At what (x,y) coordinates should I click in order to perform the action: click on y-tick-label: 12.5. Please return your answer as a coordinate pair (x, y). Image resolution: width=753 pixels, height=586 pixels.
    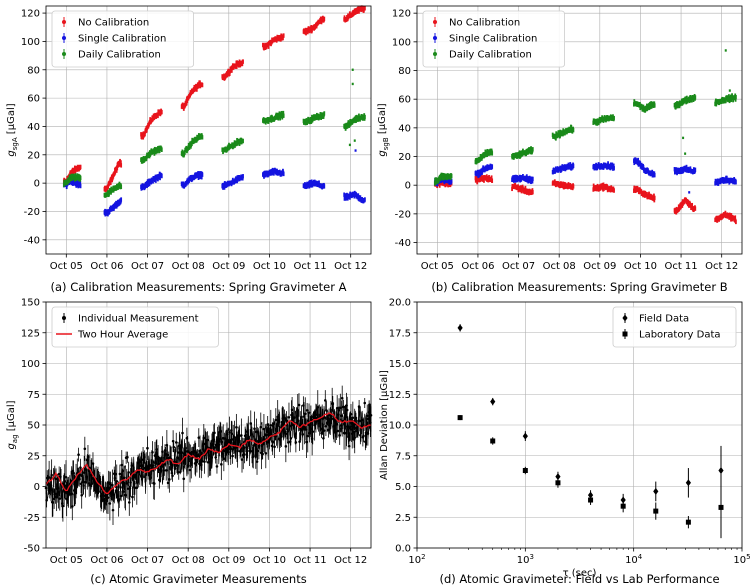
    Looking at the image, I should click on (400, 395).